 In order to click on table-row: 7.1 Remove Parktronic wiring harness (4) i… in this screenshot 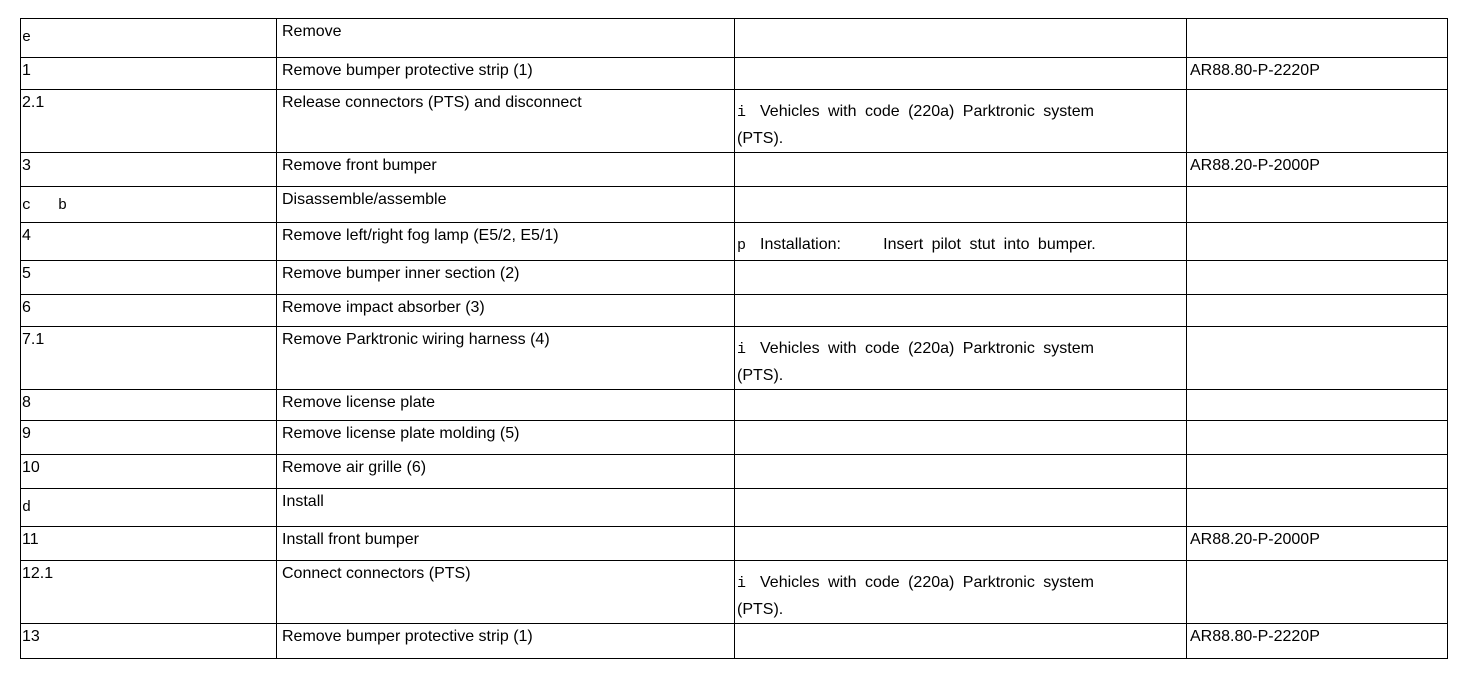, I will do `click(734, 358)`.